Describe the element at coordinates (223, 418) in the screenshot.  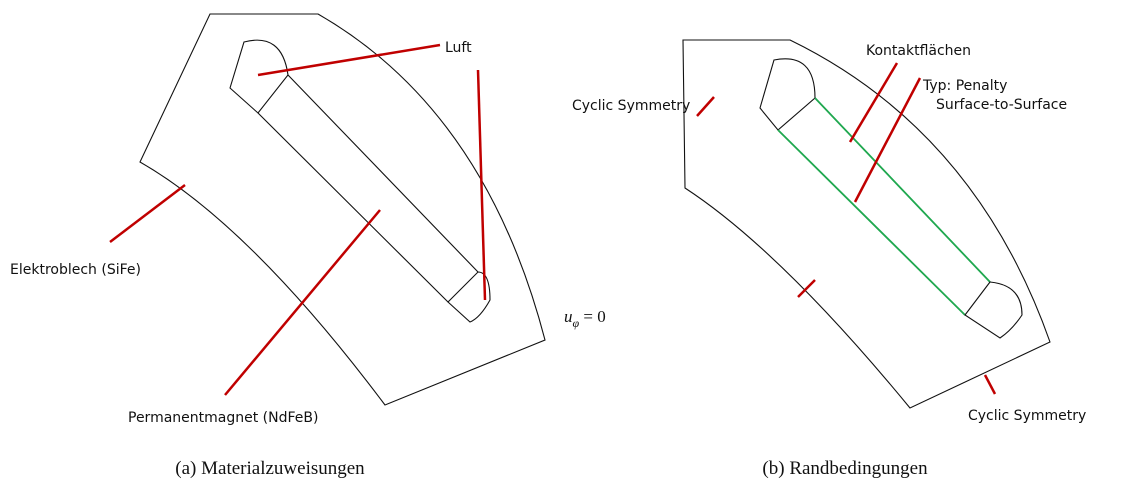
I see `label: Permanentmagnet (NdFeB)` at that location.